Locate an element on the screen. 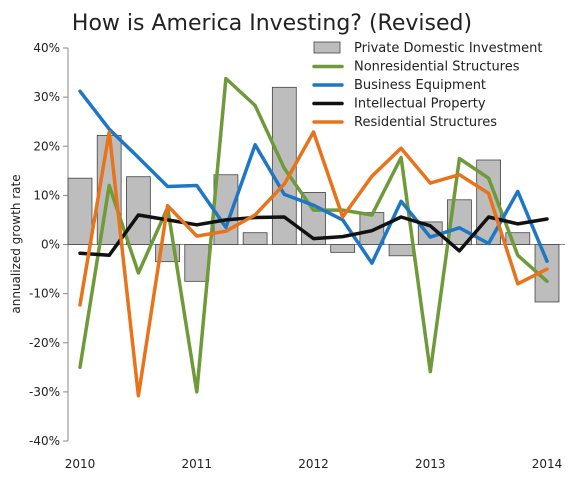 This screenshot has height=480, width=575. y-tick-label: -30% is located at coordinates (44, 392).